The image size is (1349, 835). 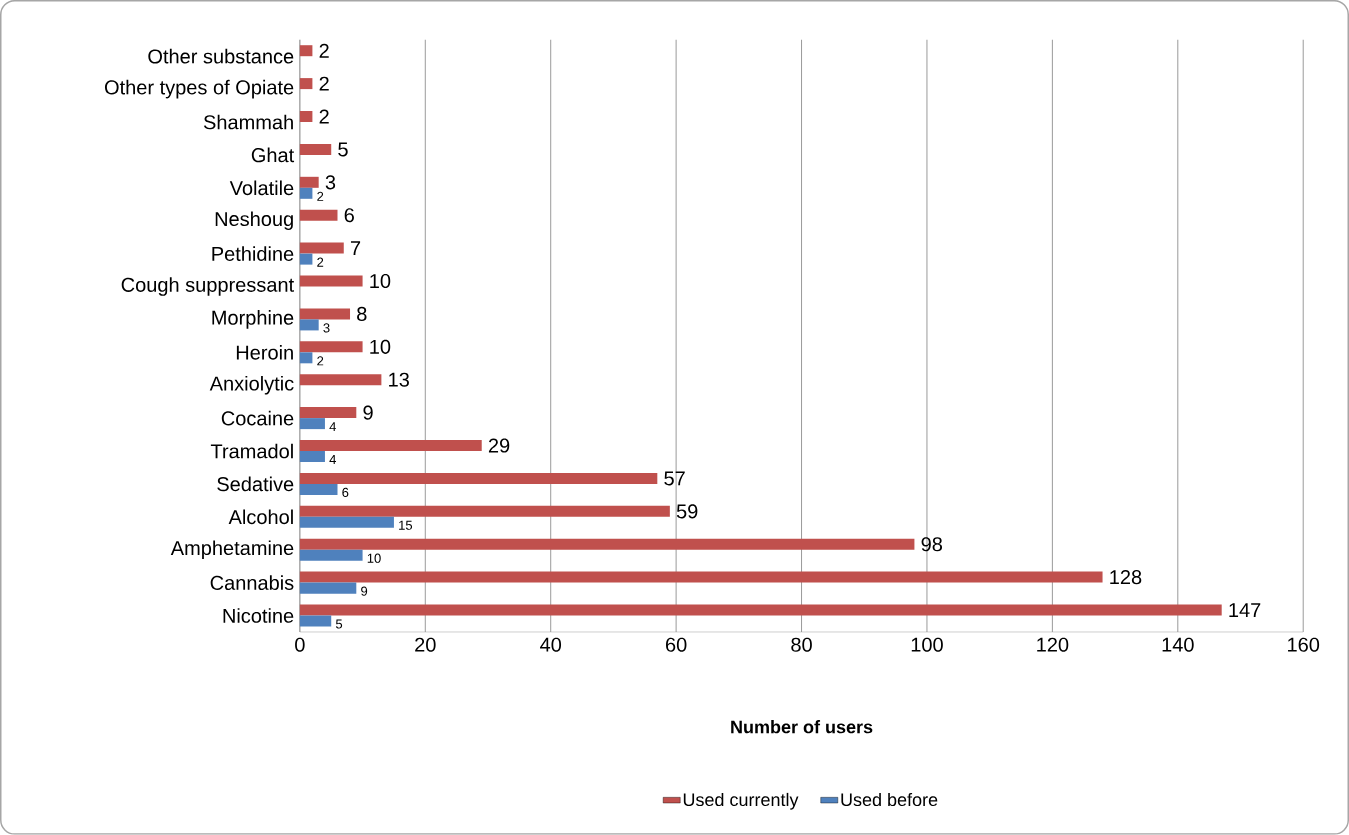 What do you see at coordinates (927, 644) in the screenshot?
I see `x-tick-label: 100` at bounding box center [927, 644].